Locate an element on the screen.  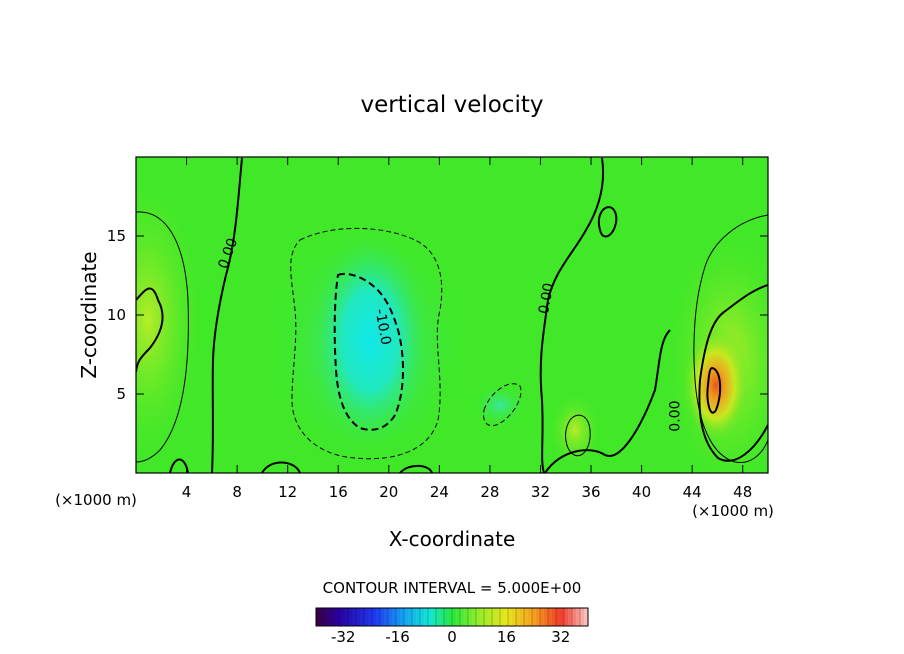
zero-contour-right-boundary is located at coordinates (571, 315).